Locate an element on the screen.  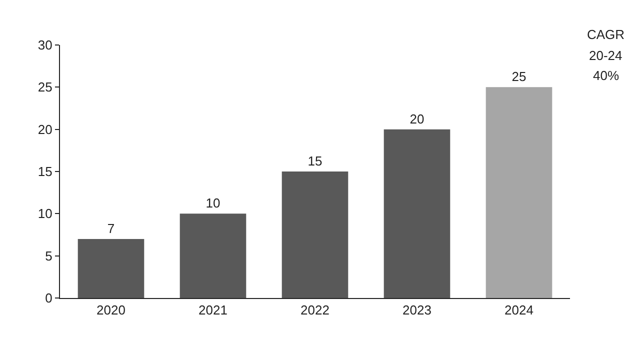
data-label: 15 is located at coordinates (315, 161).